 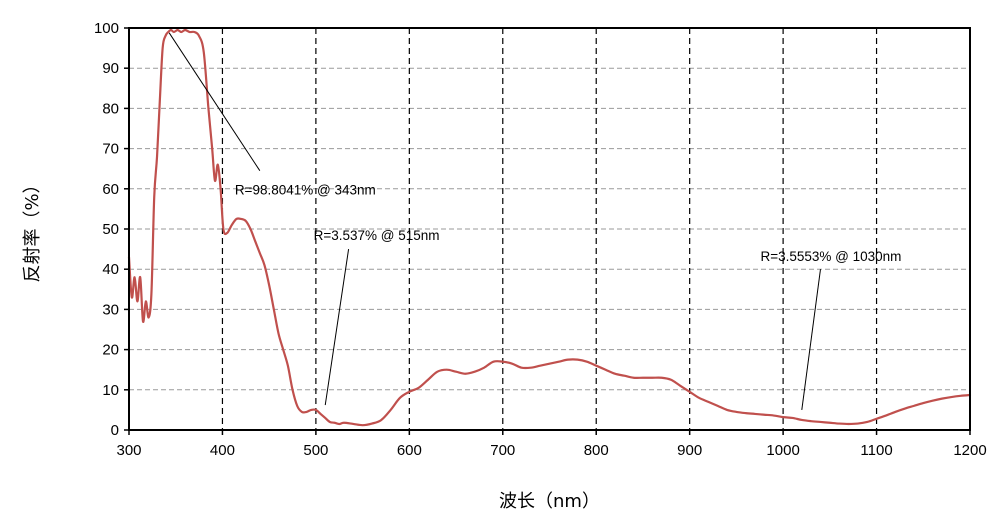 I want to click on x-tick-label-5: 800, so click(x=596, y=450).